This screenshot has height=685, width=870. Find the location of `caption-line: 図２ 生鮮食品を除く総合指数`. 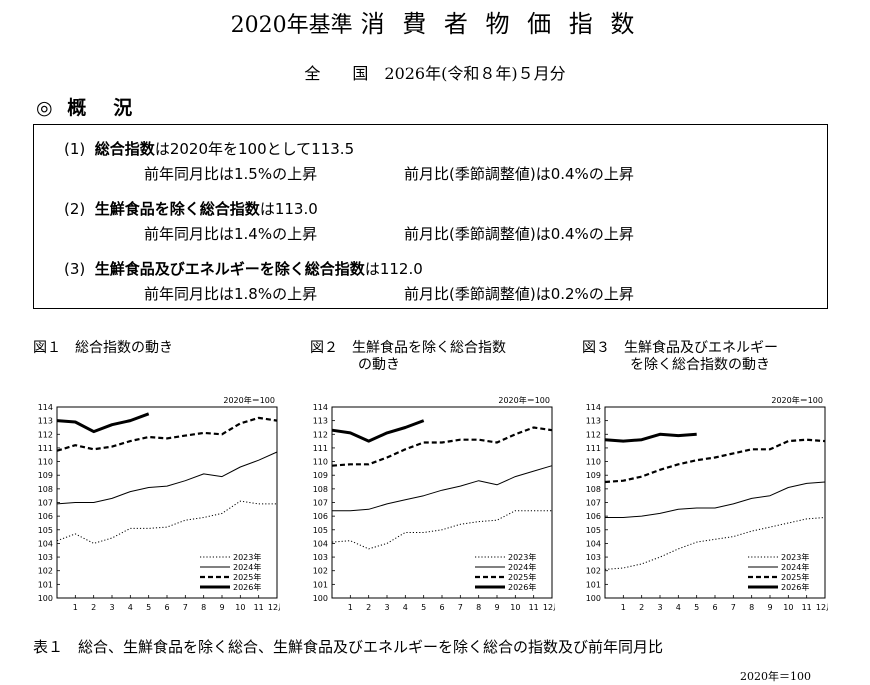

caption-line: 図２ 生鮮食品を除く総合指数 is located at coordinates (408, 348).